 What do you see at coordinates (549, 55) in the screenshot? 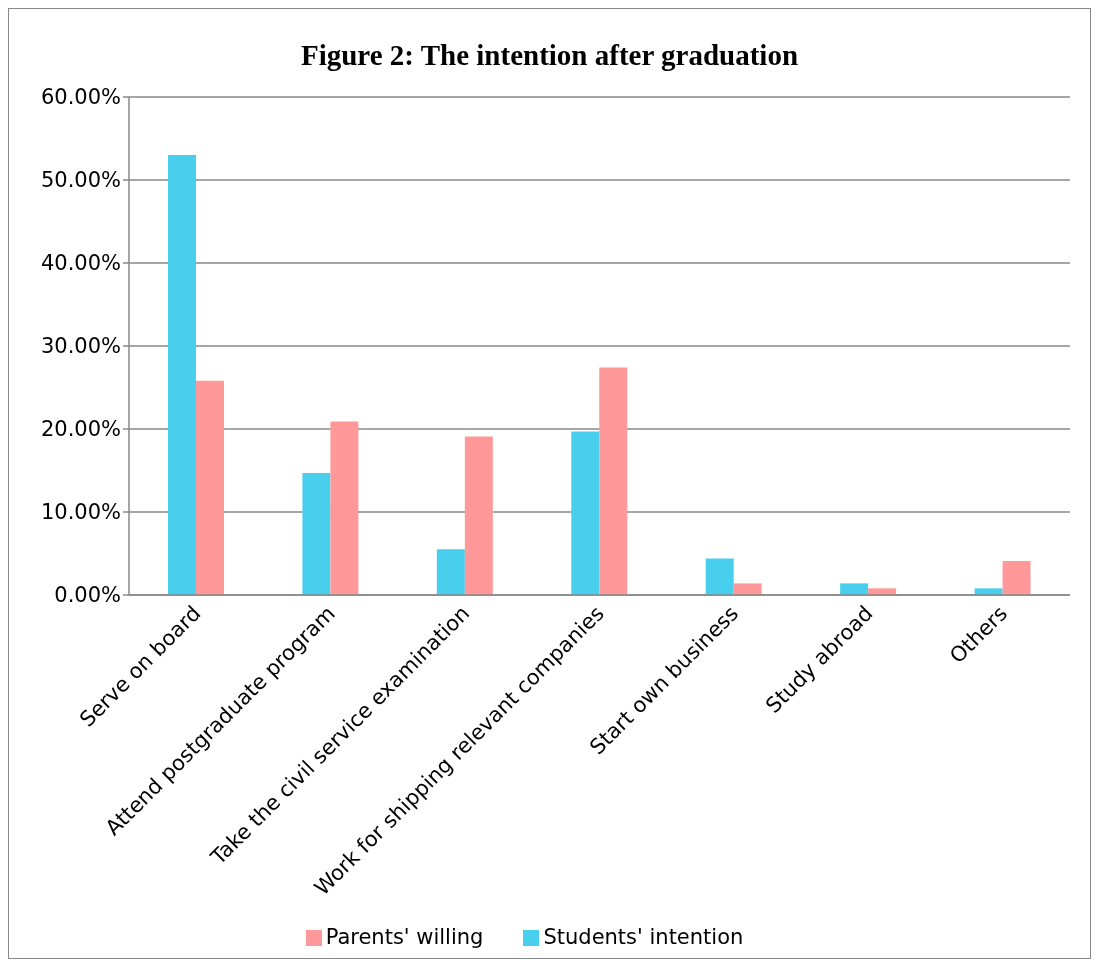
I see `chart-title: Figure 2: The intention after graduation` at bounding box center [549, 55].